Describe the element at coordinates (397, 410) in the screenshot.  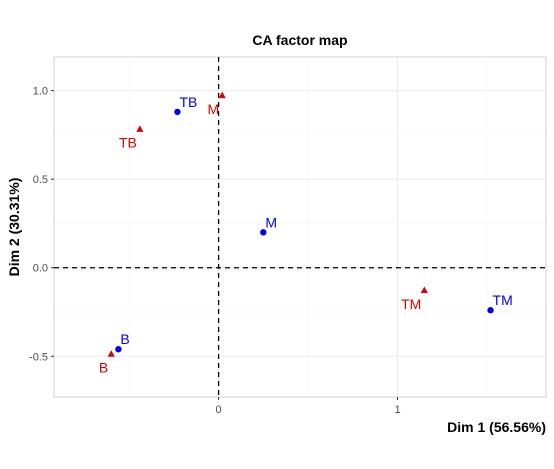
I see `x-tick-label: 1` at that location.